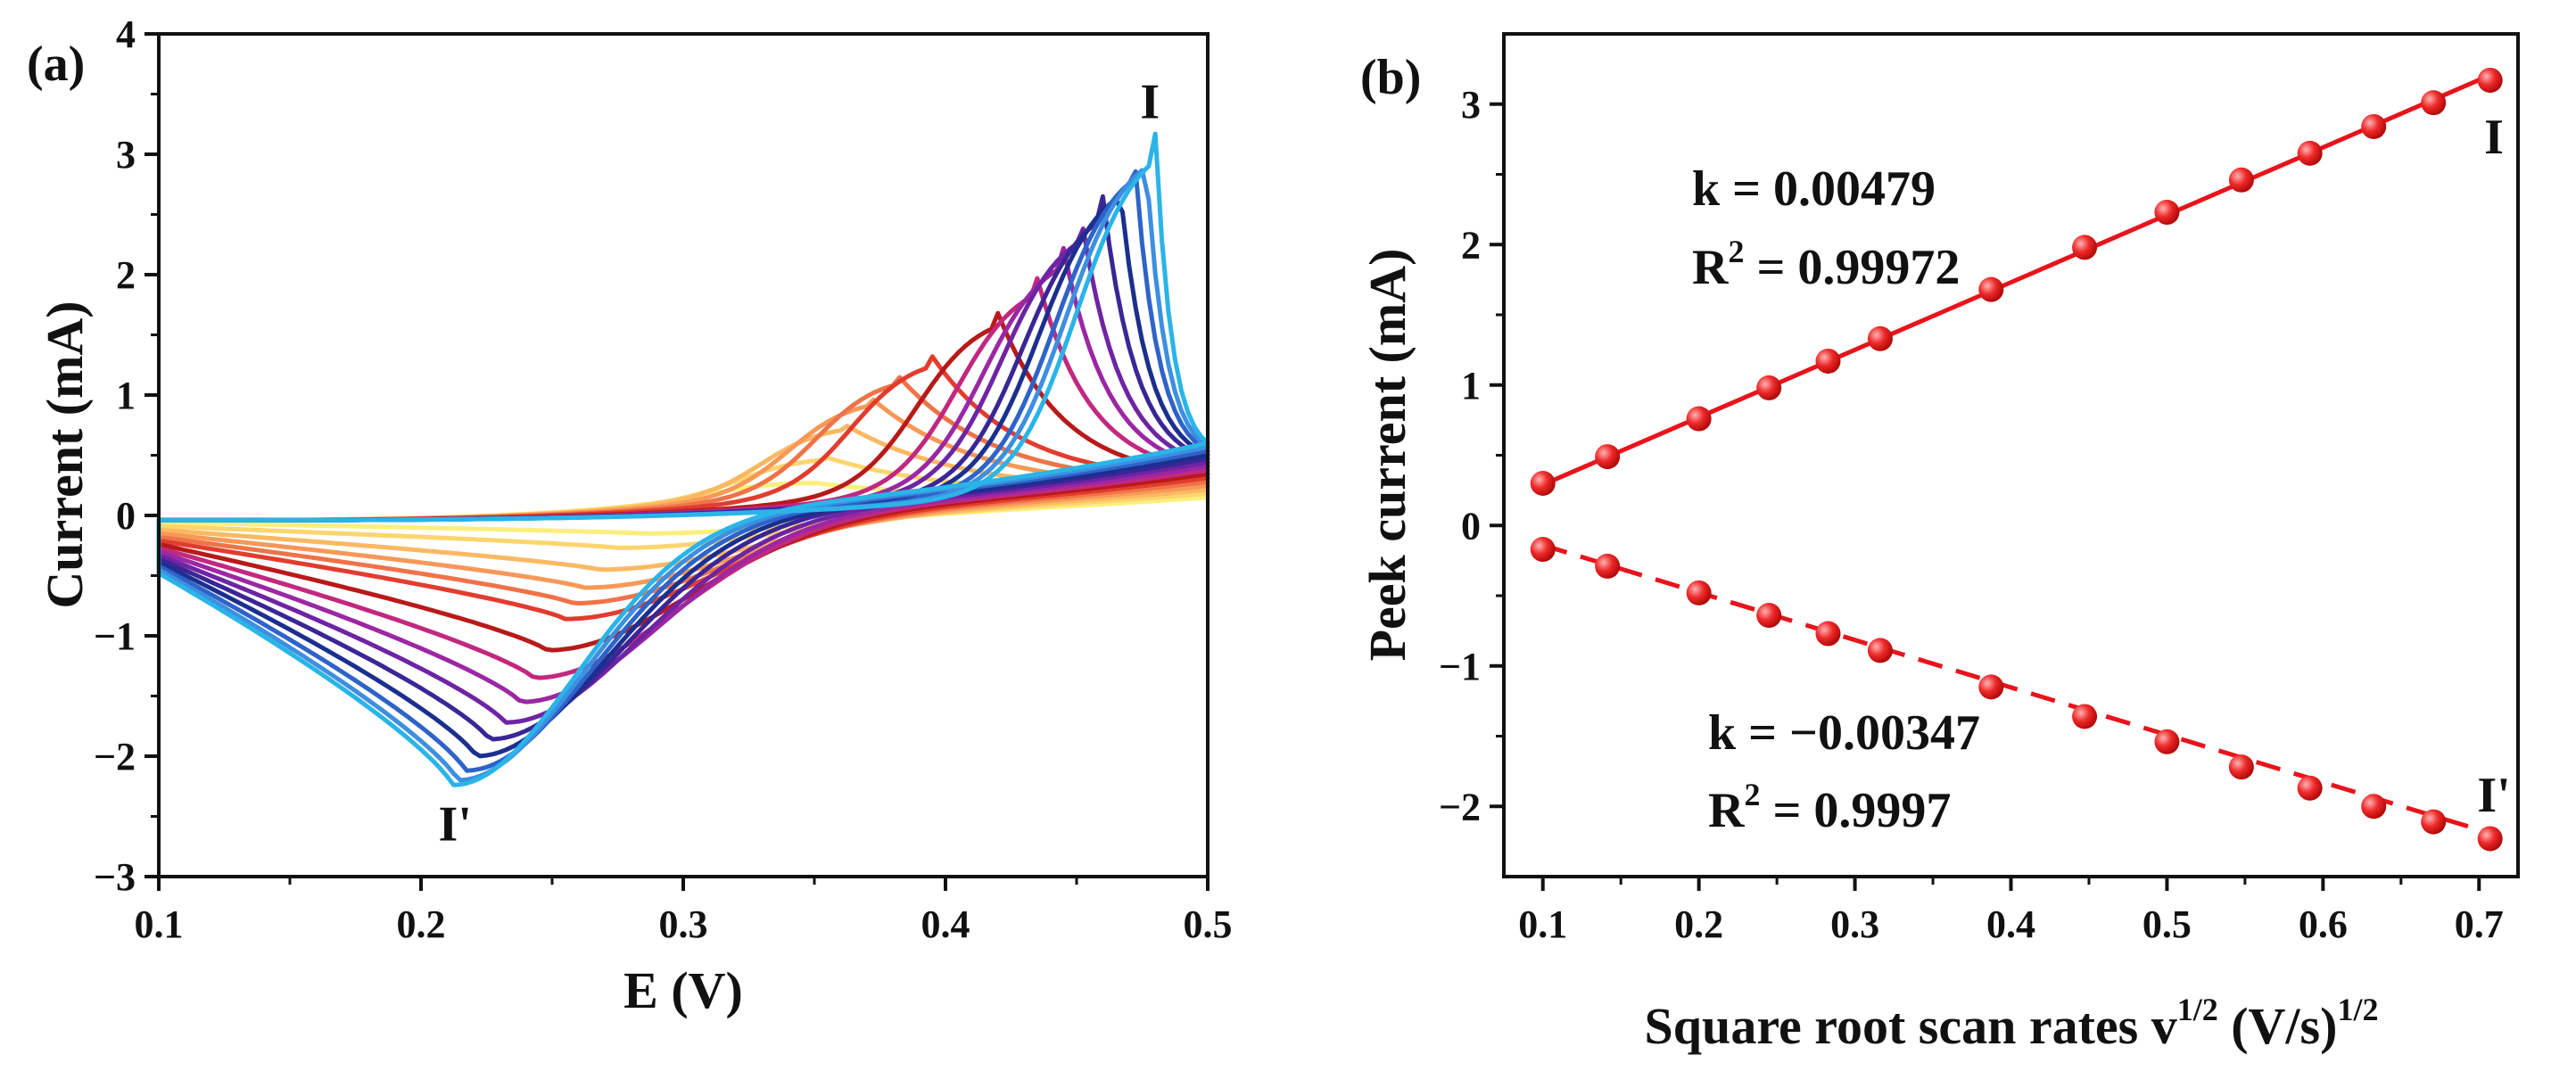  I want to click on y-tick-label-b: 0, so click(1471, 526).